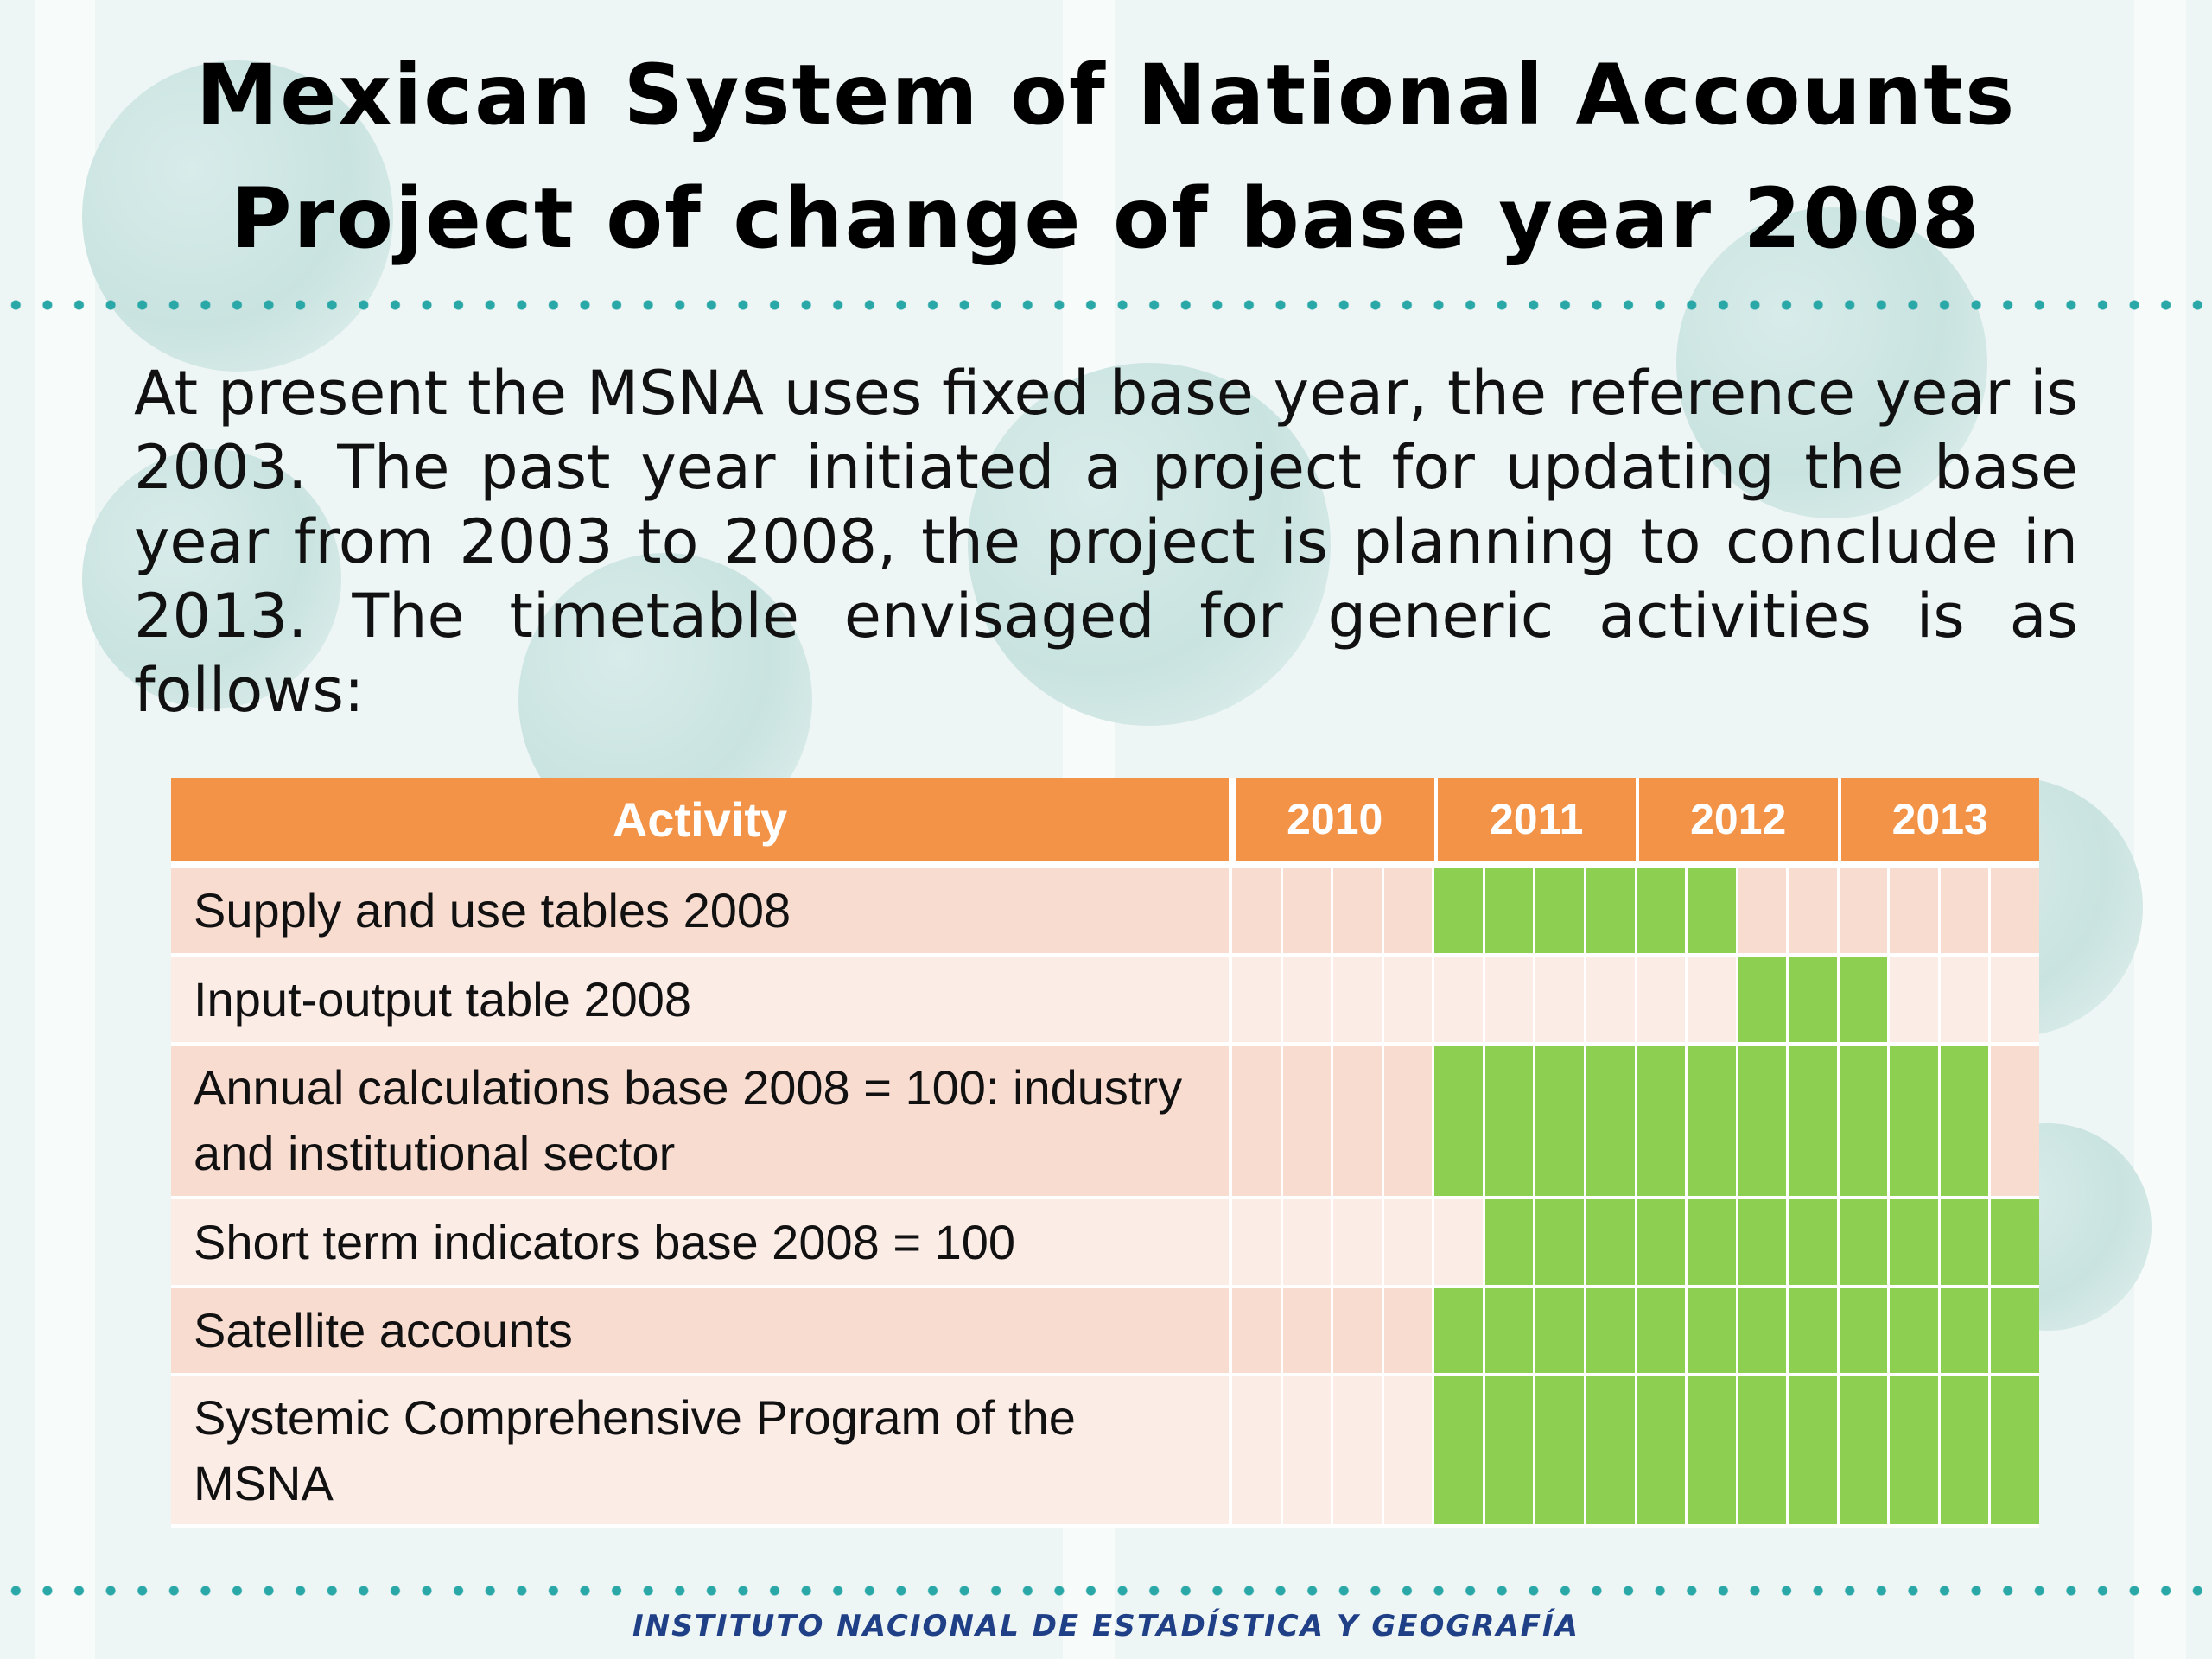 The image size is (2212, 1659). What do you see at coordinates (1106, 1591) in the screenshot?
I see `divider-bottom` at bounding box center [1106, 1591].